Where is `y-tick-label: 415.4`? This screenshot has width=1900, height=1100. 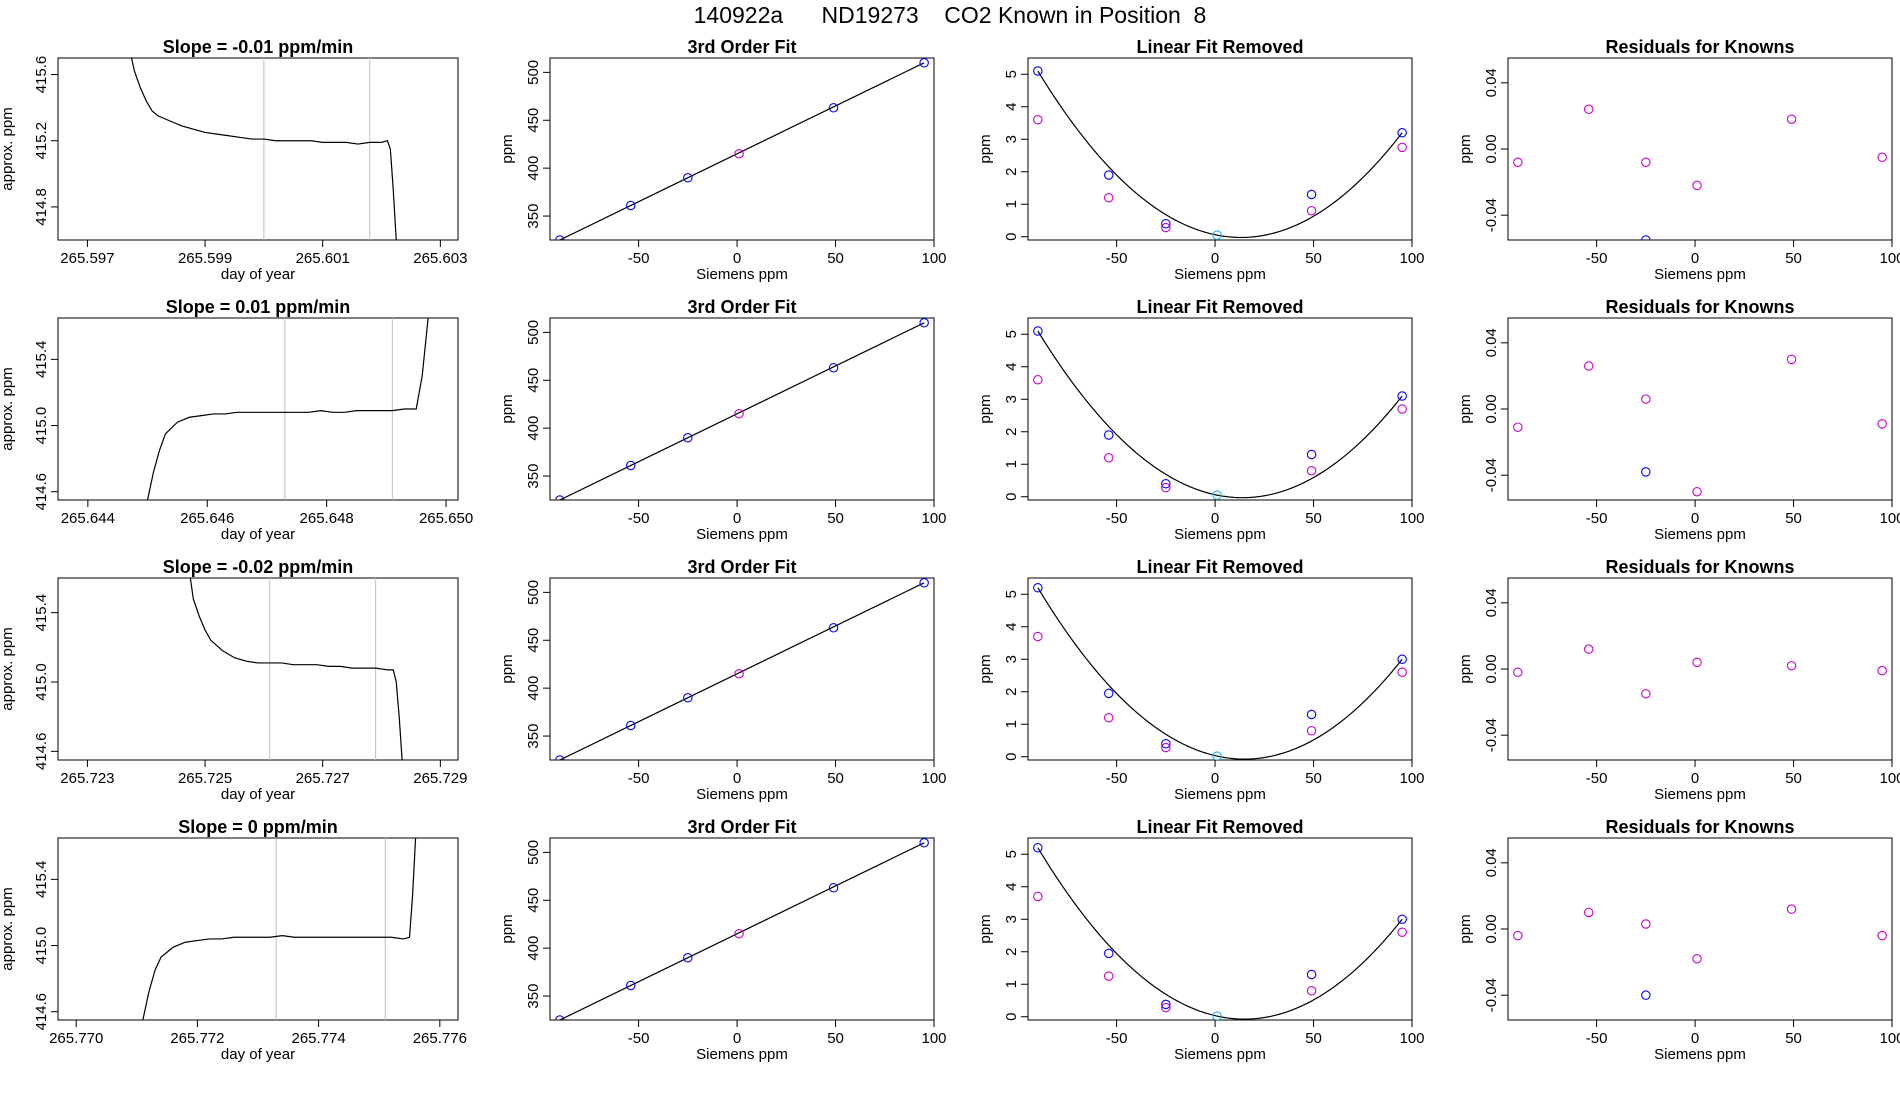 y-tick-label: 415.4 is located at coordinates (41, 880).